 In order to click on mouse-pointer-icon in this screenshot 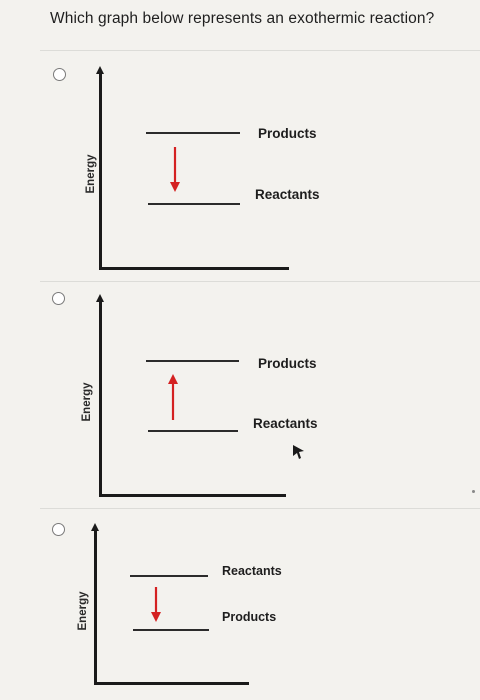, I will do `click(298, 452)`.